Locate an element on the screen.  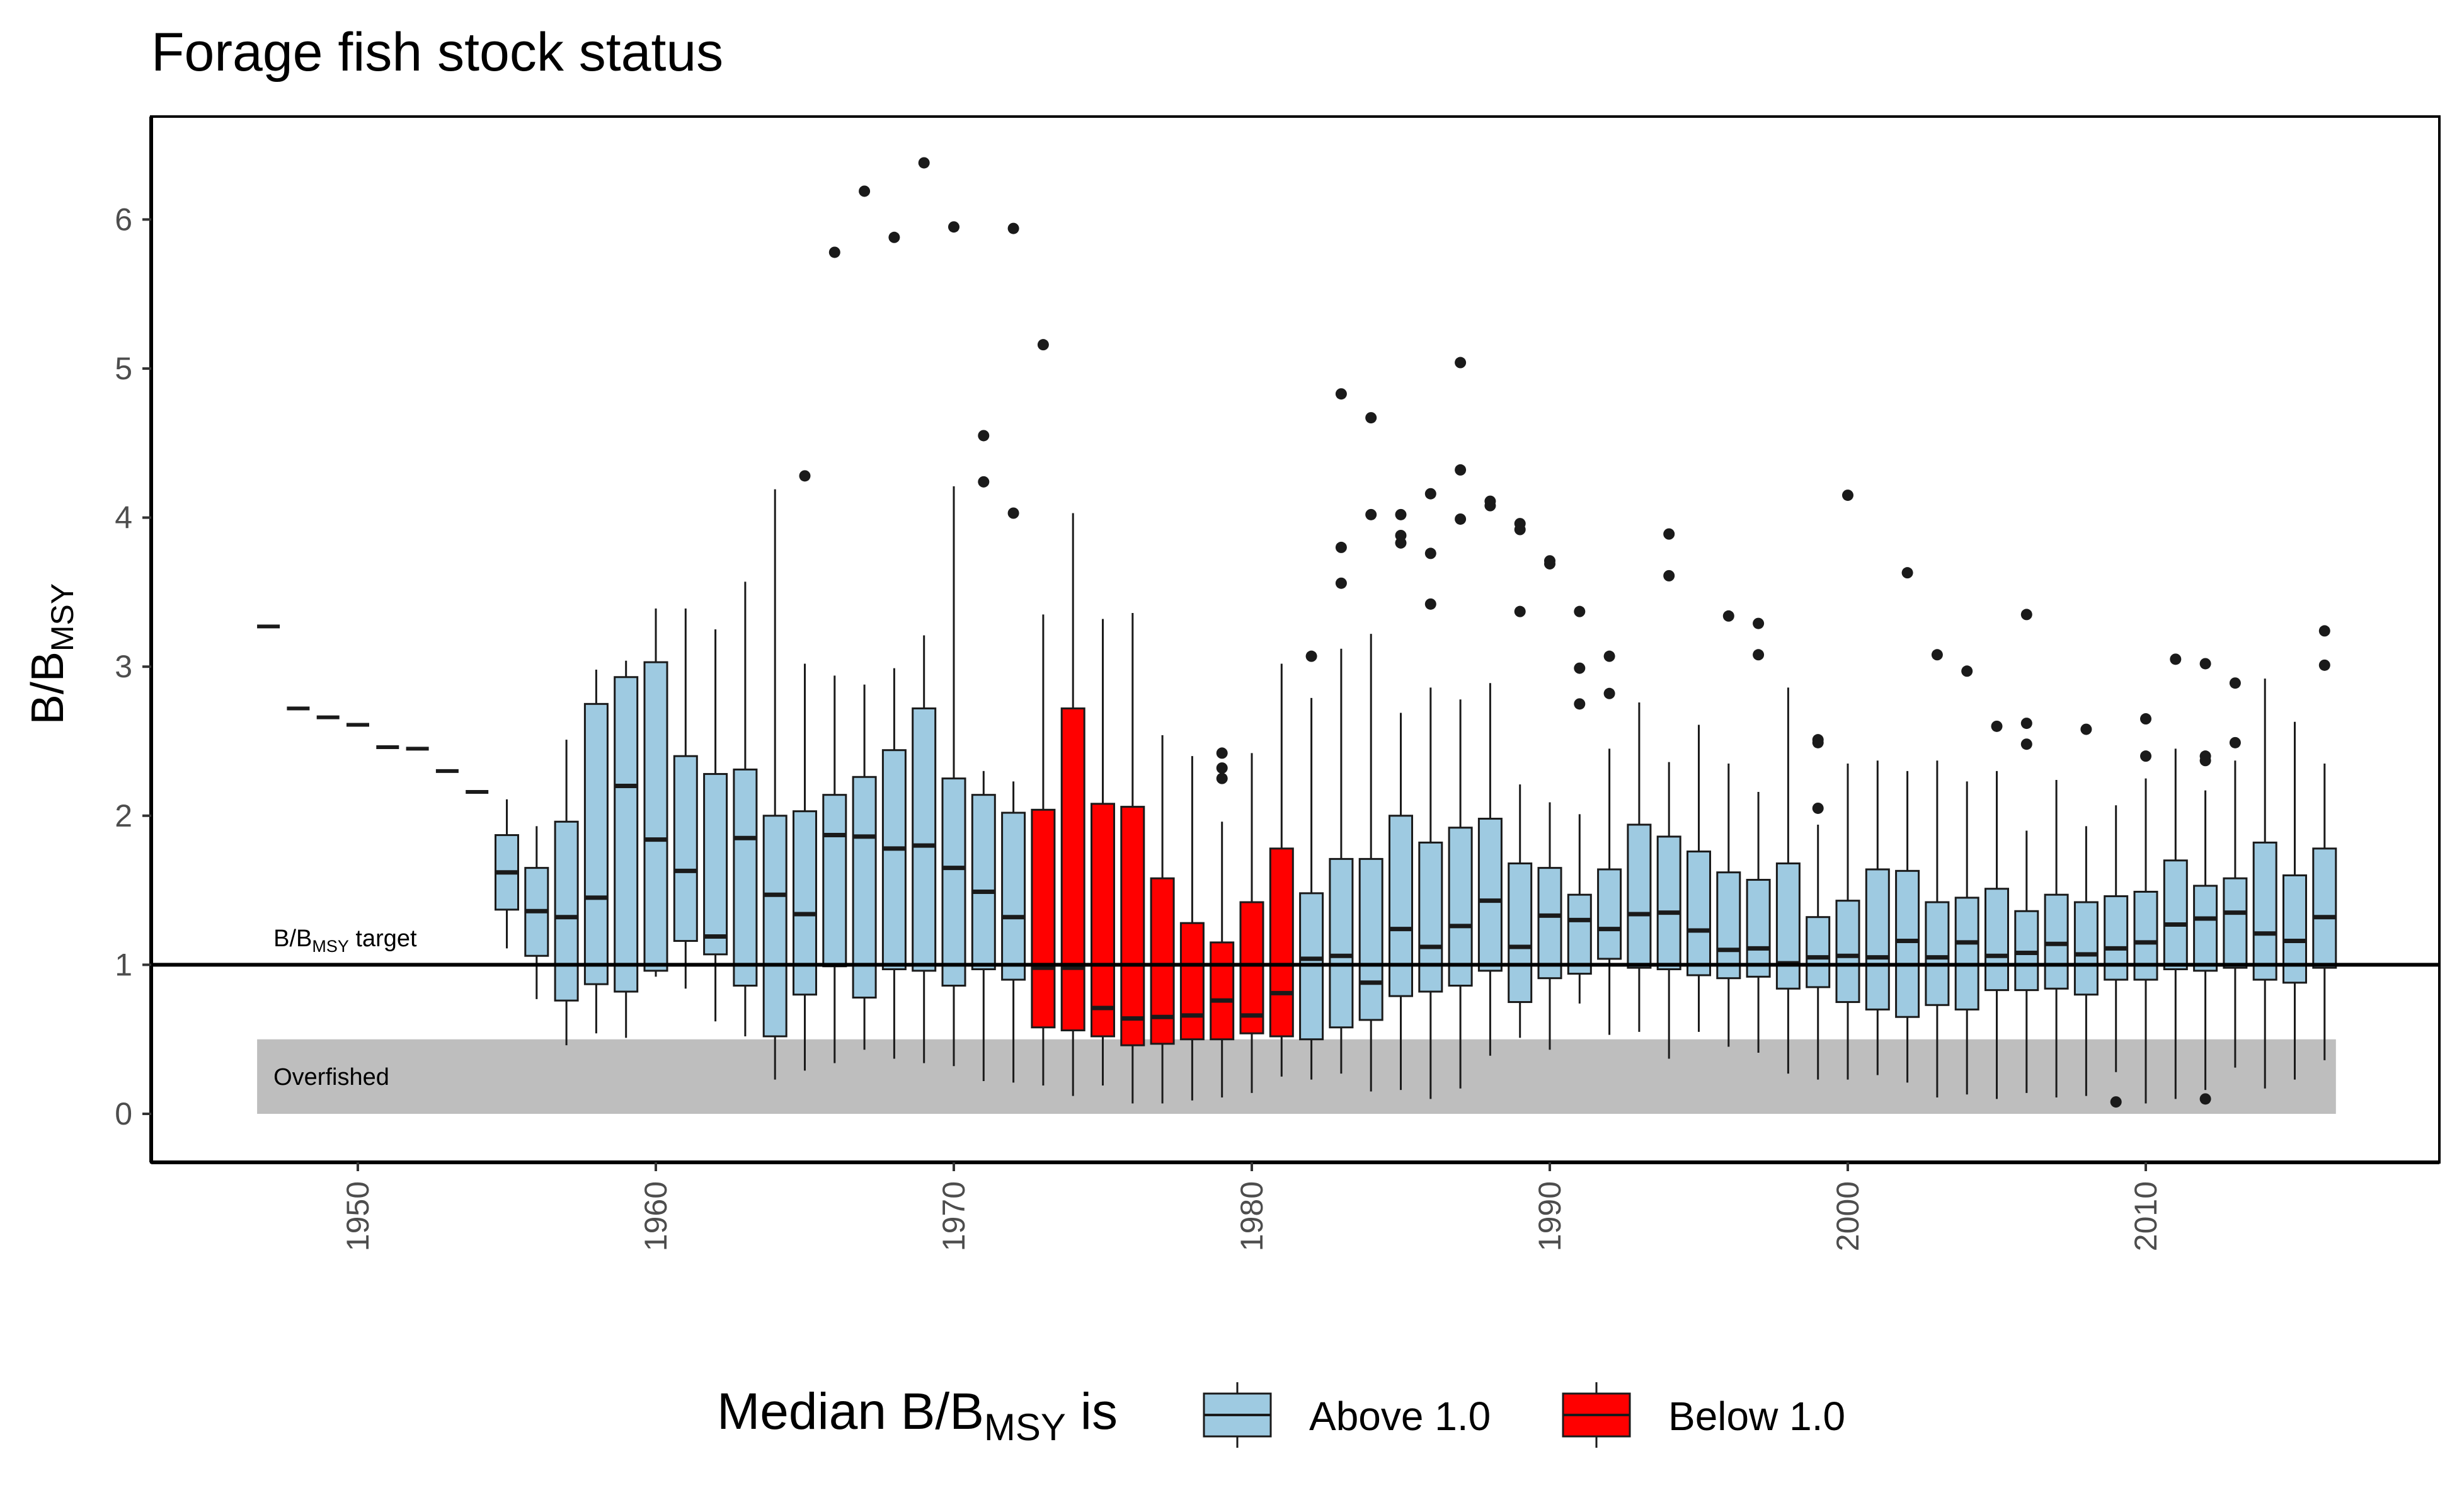
y-tick-label: 5 is located at coordinates (123, 368).